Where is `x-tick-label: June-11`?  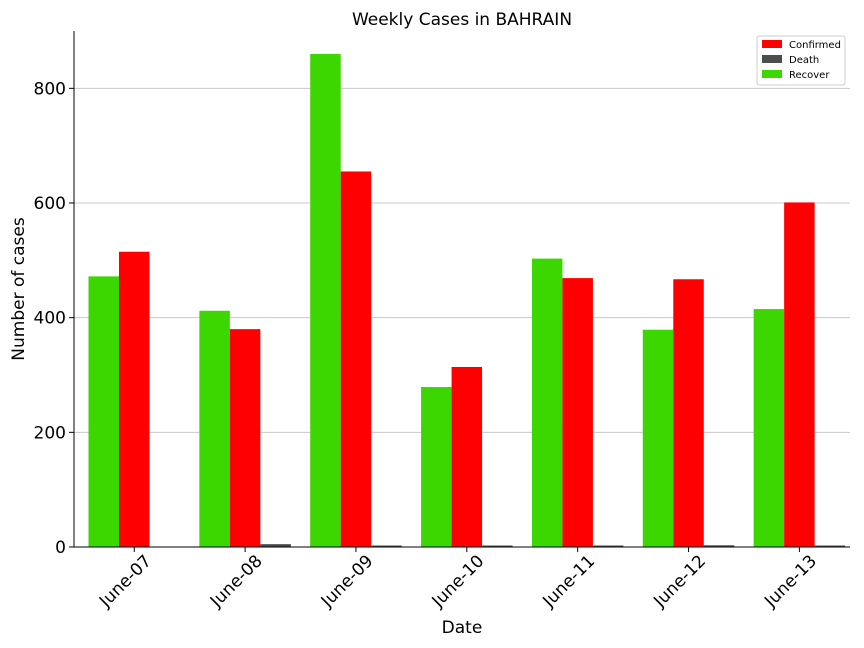
x-tick-label: June-11 is located at coordinates (569, 581).